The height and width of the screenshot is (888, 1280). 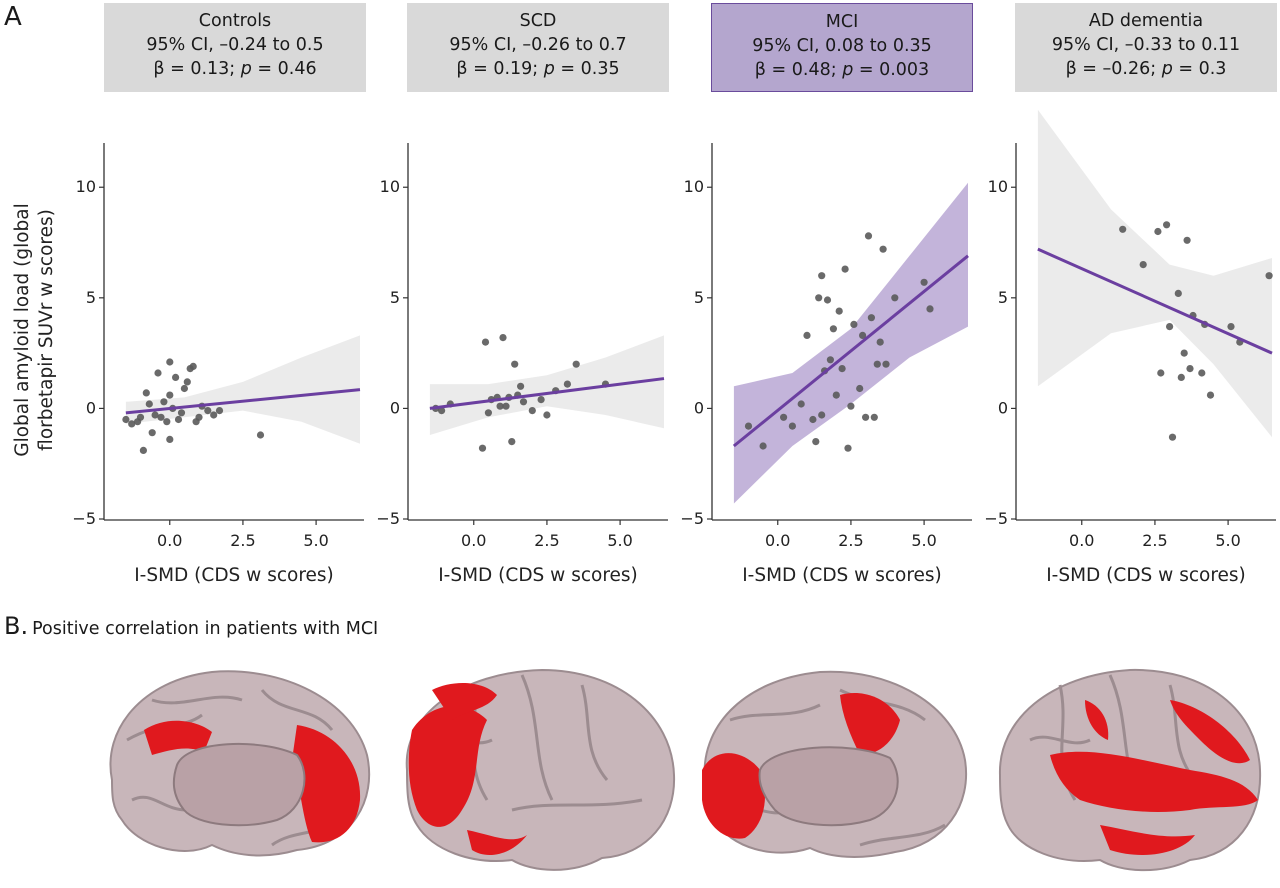 What do you see at coordinates (240, 763) in the screenshot?
I see `brain-medial-left` at bounding box center [240, 763].